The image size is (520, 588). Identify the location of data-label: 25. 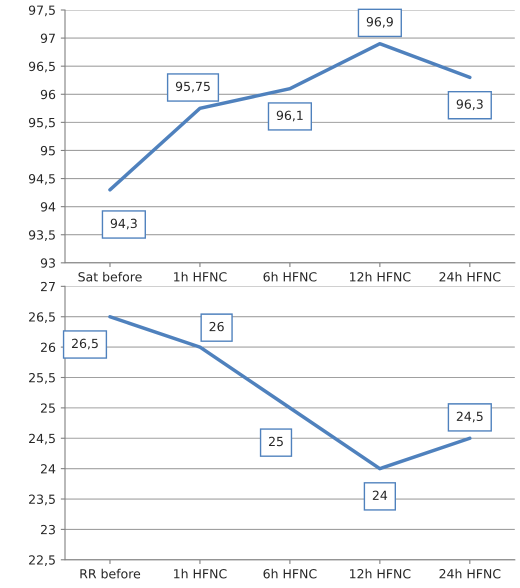
(275, 441).